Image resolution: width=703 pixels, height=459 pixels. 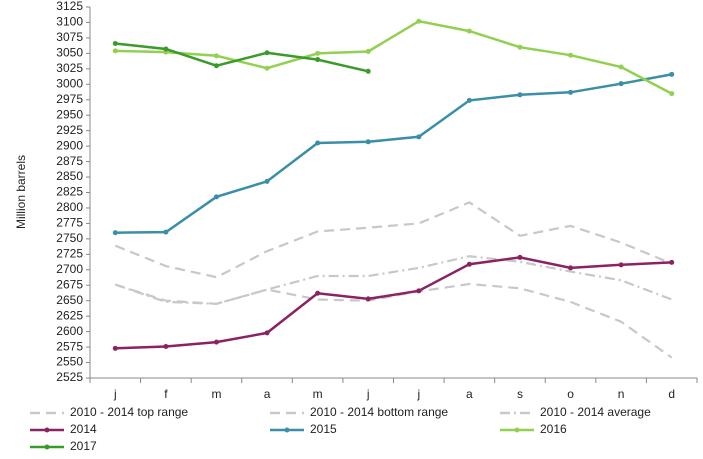 I want to click on y-tick-label: 2575, so click(x=69, y=346).